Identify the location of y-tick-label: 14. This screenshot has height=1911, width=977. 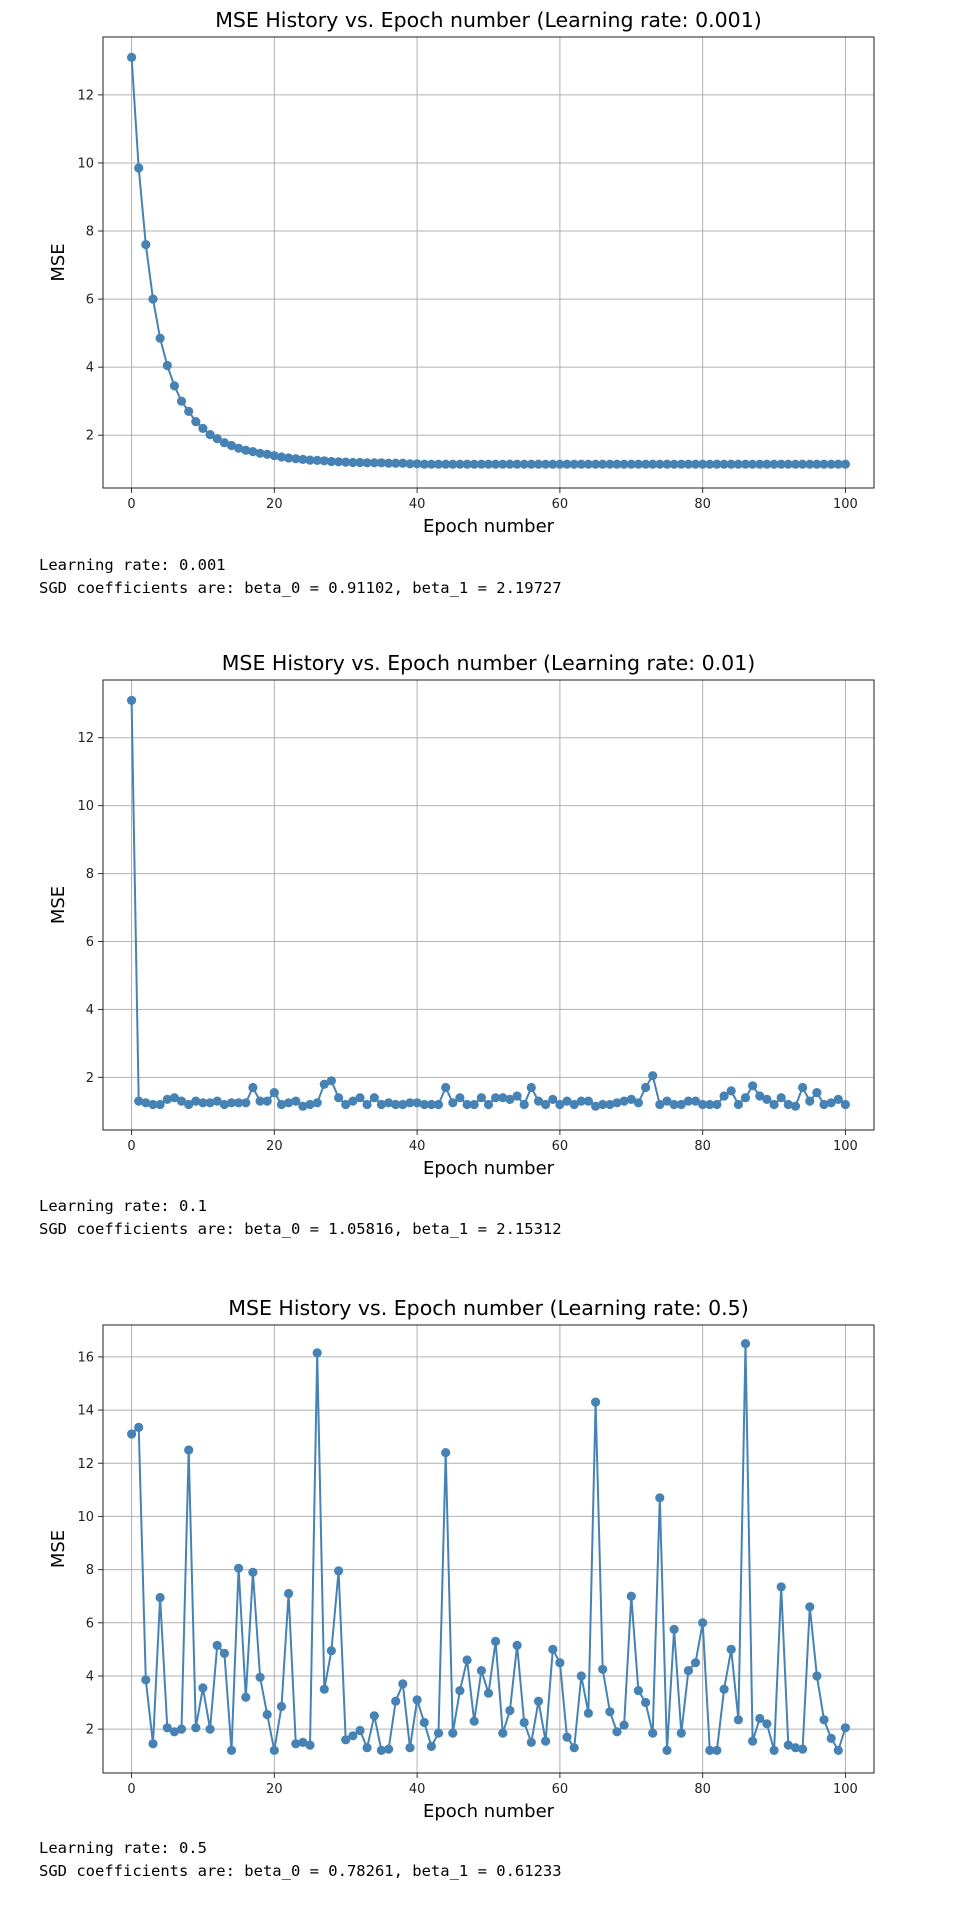
(85, 1411).